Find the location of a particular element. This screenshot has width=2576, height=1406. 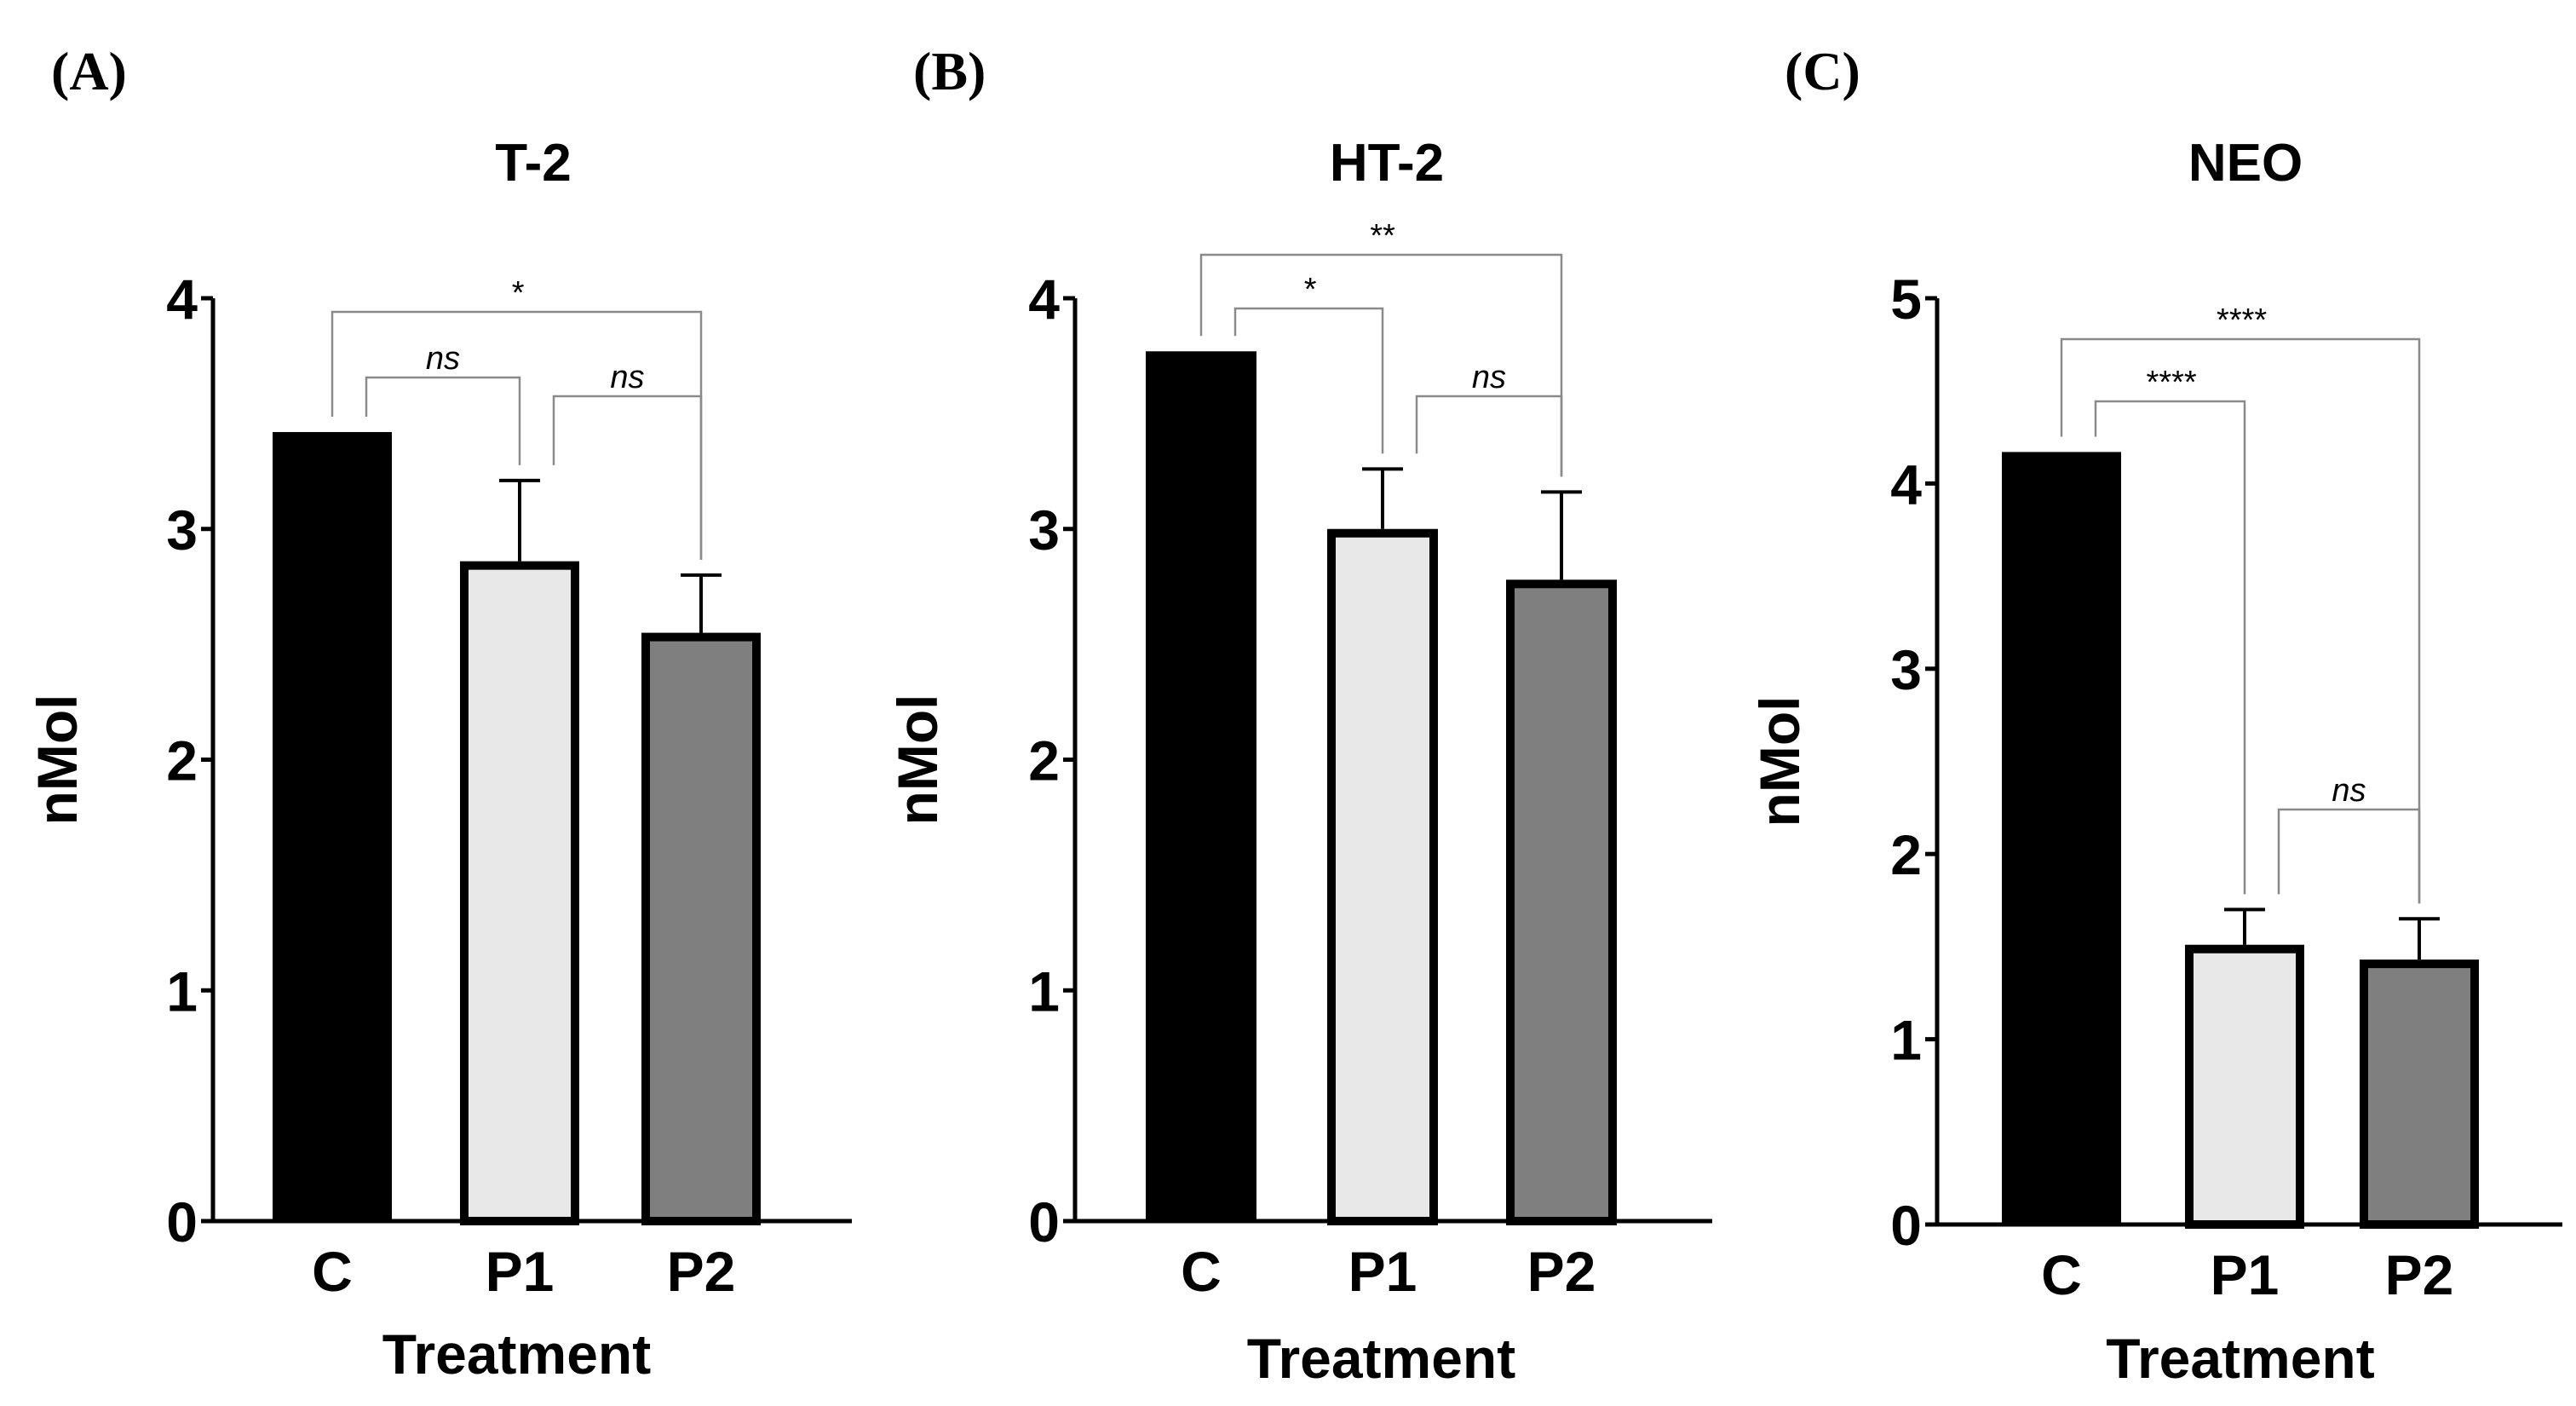

significance-label: ** is located at coordinates (1382, 236).